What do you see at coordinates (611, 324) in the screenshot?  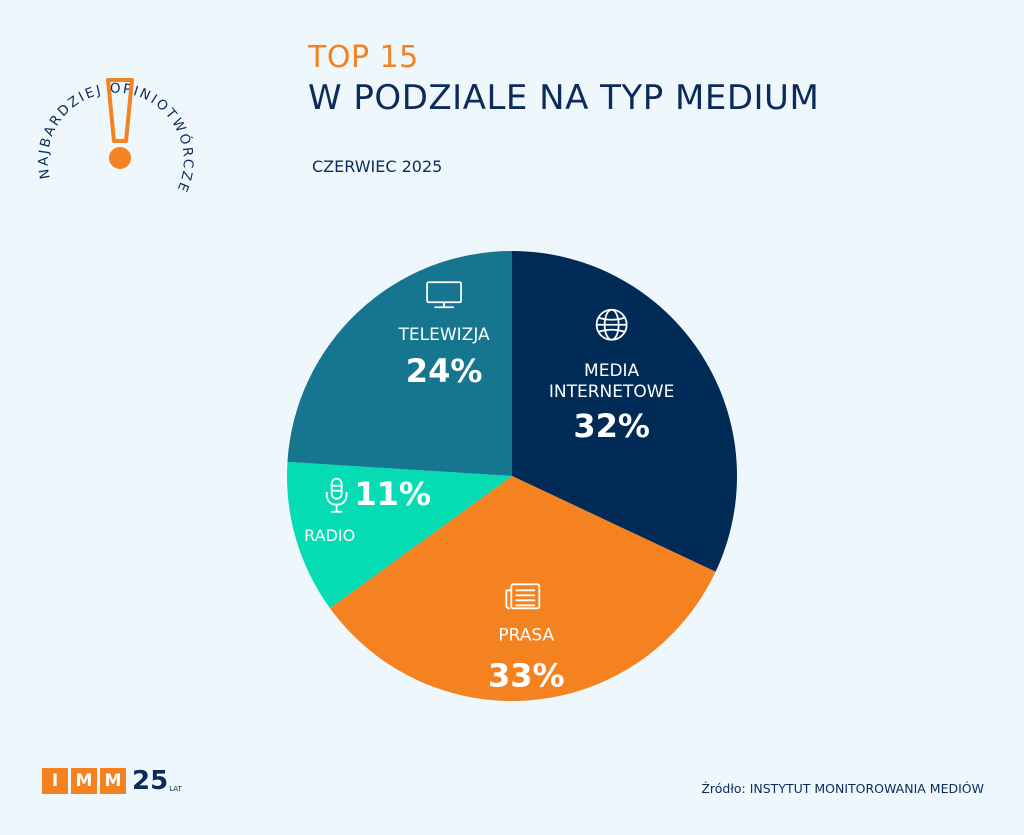 I see `globe-icon` at bounding box center [611, 324].